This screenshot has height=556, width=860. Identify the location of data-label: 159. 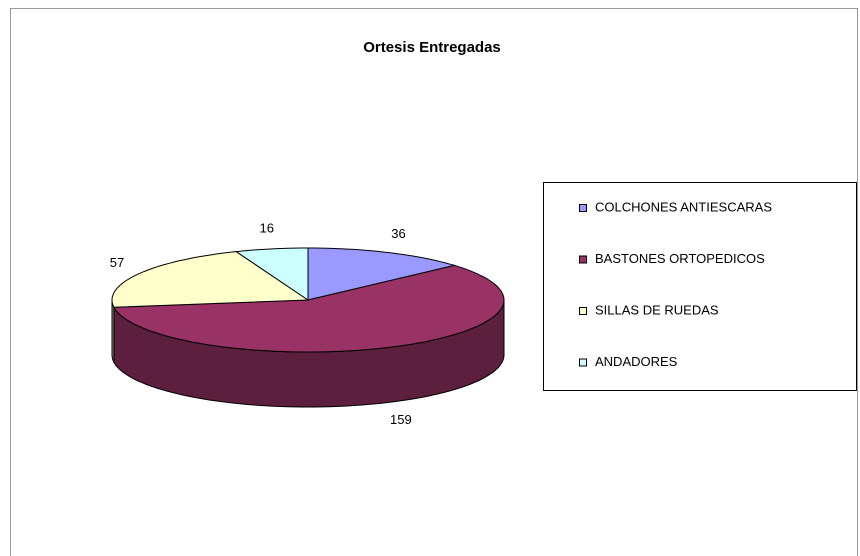
(401, 419).